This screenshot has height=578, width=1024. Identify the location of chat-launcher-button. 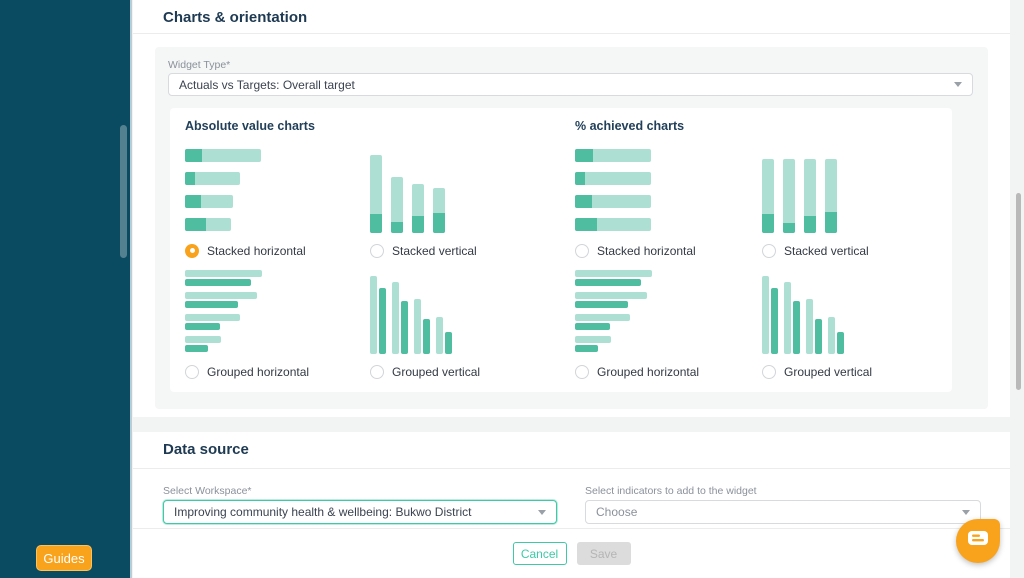
(978, 541).